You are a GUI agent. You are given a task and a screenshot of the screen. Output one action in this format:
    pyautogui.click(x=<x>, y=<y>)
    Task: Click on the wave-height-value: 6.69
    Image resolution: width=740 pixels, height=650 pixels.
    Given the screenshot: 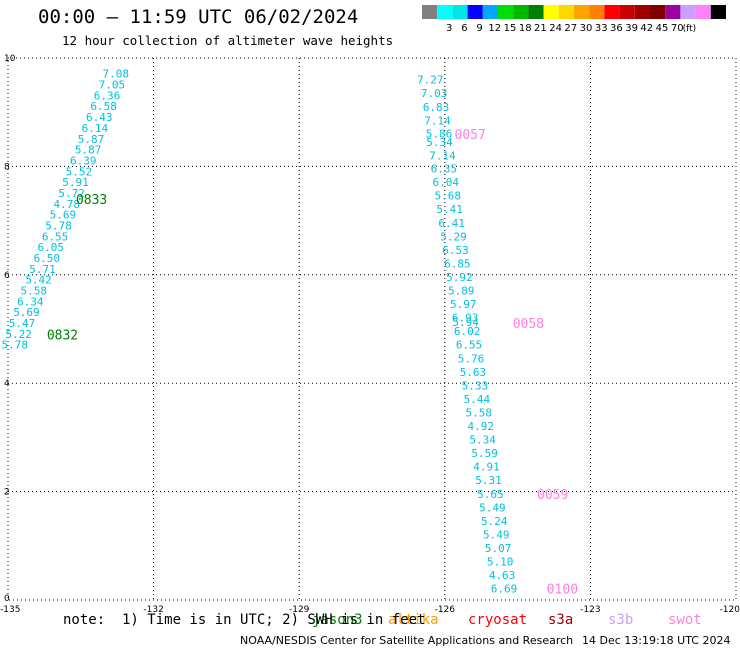 What is the action you would take?
    pyautogui.click(x=504, y=589)
    